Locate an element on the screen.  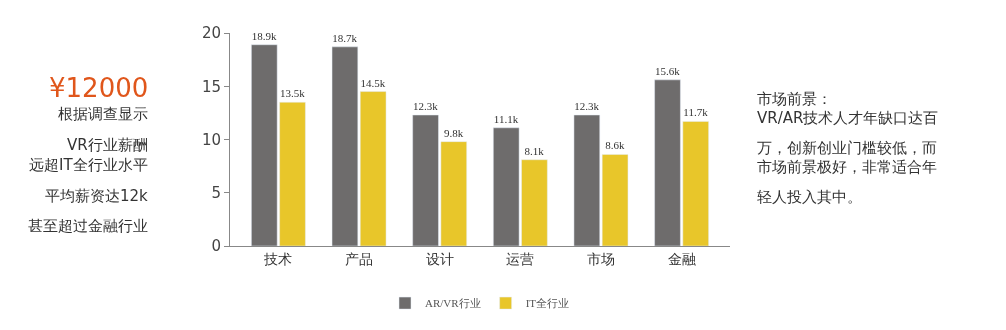
text: ¥12000 is located at coordinates (99, 88).